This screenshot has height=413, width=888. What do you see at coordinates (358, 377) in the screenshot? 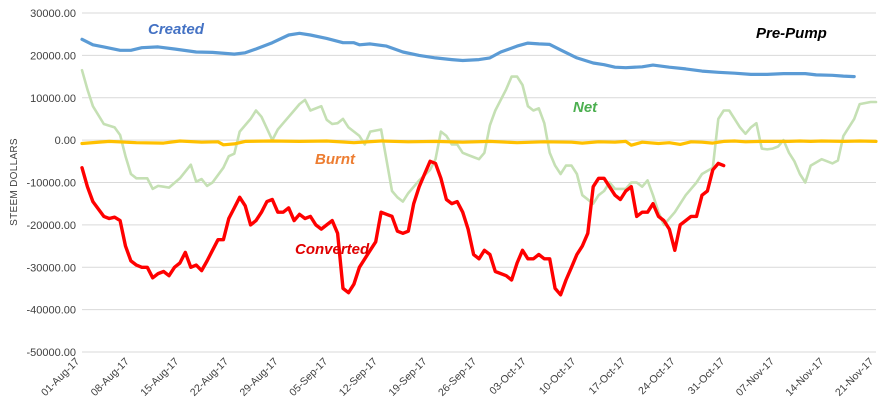
I see `x-tick-label: 12-Sep-17` at bounding box center [358, 377].